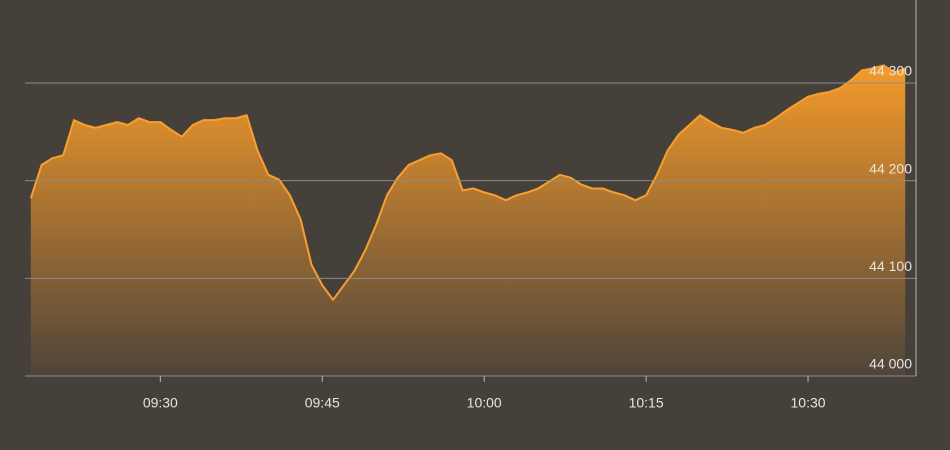 The image size is (950, 450). Describe the element at coordinates (890, 364) in the screenshot. I see `y-tick-label: 44 000` at that location.